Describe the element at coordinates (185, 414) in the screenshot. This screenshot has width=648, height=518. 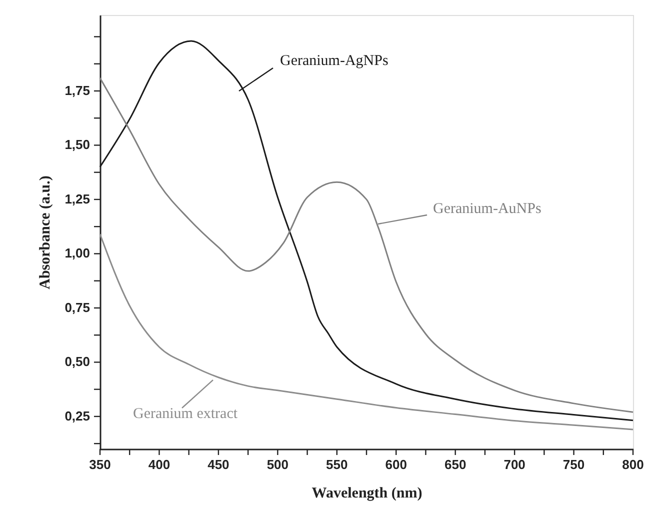
I see `series-label: Geranium extract` at that location.